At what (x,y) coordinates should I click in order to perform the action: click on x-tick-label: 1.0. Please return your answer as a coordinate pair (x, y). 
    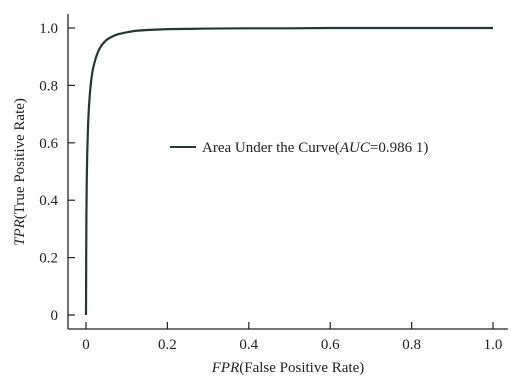
    Looking at the image, I should click on (493, 345).